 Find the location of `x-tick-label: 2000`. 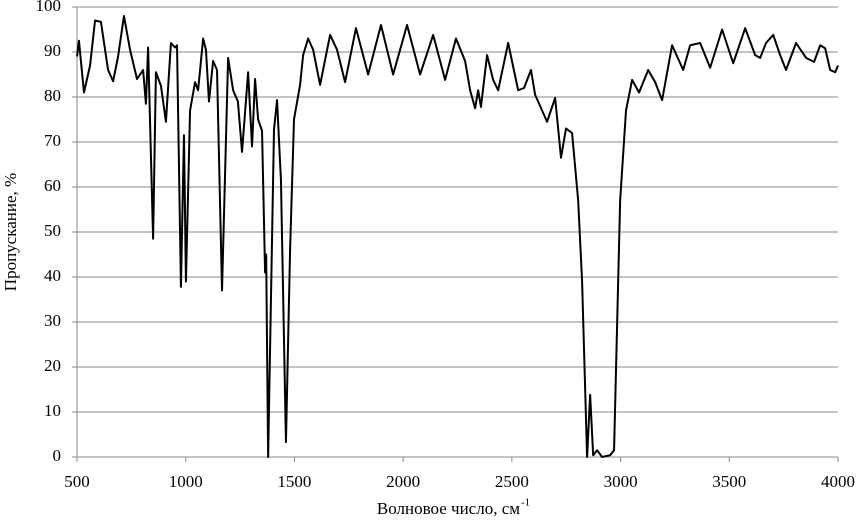

x-tick-label: 2000 is located at coordinates (403, 481).